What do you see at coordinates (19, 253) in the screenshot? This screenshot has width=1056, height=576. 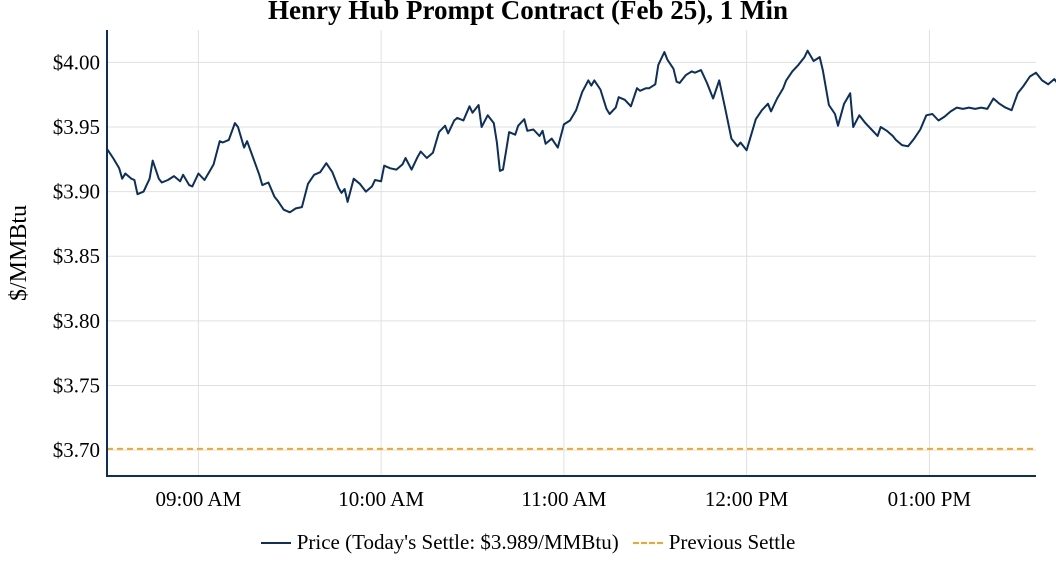 I see `y-axis-title: $/MMBtu` at bounding box center [19, 253].